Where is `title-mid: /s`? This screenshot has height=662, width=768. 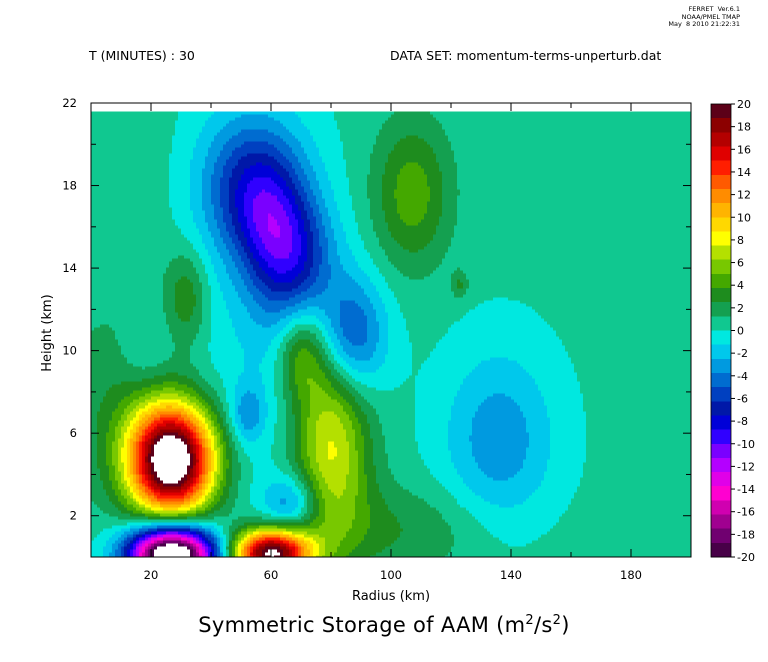 title-mid: /s is located at coordinates (543, 625).